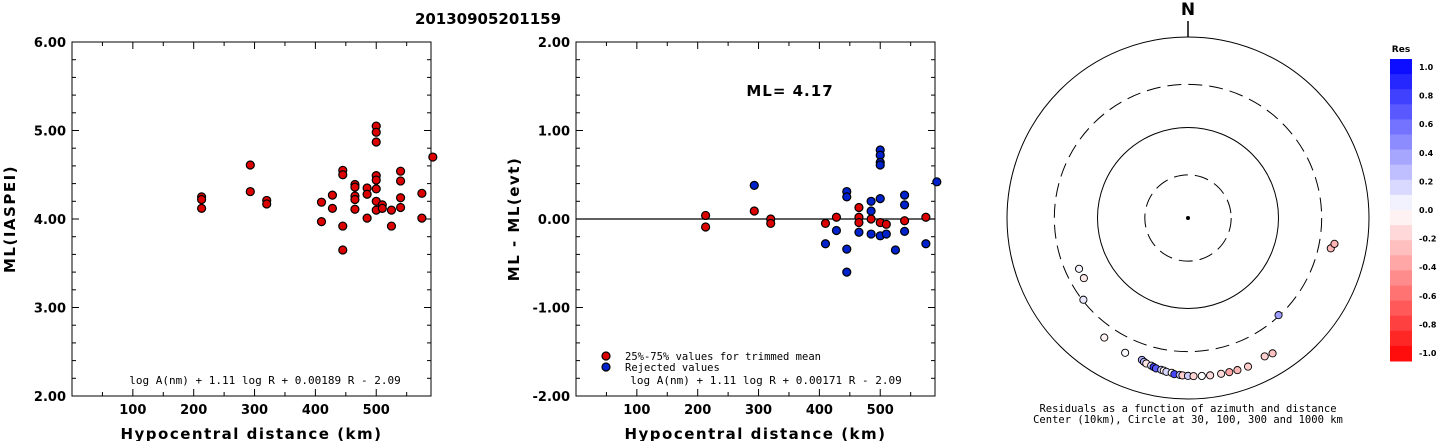  Describe the element at coordinates (789, 91) in the screenshot. I see `ml-value-annotation: ML= 4.17` at that location.